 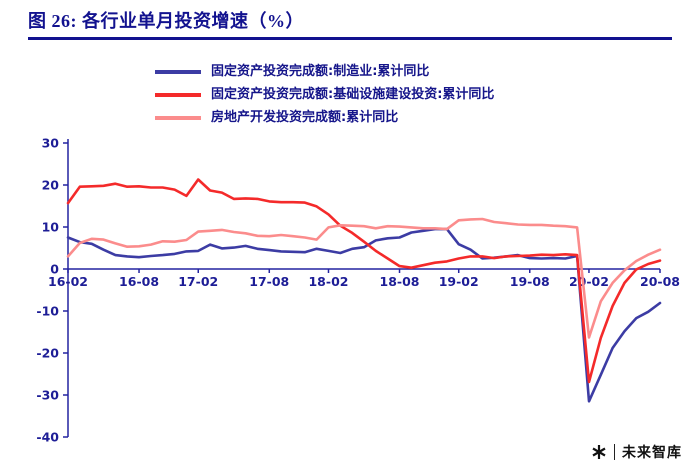 What do you see at coordinates (178, 95) in the screenshot?
I see `legend-swatch-infrastructure` at bounding box center [178, 95].